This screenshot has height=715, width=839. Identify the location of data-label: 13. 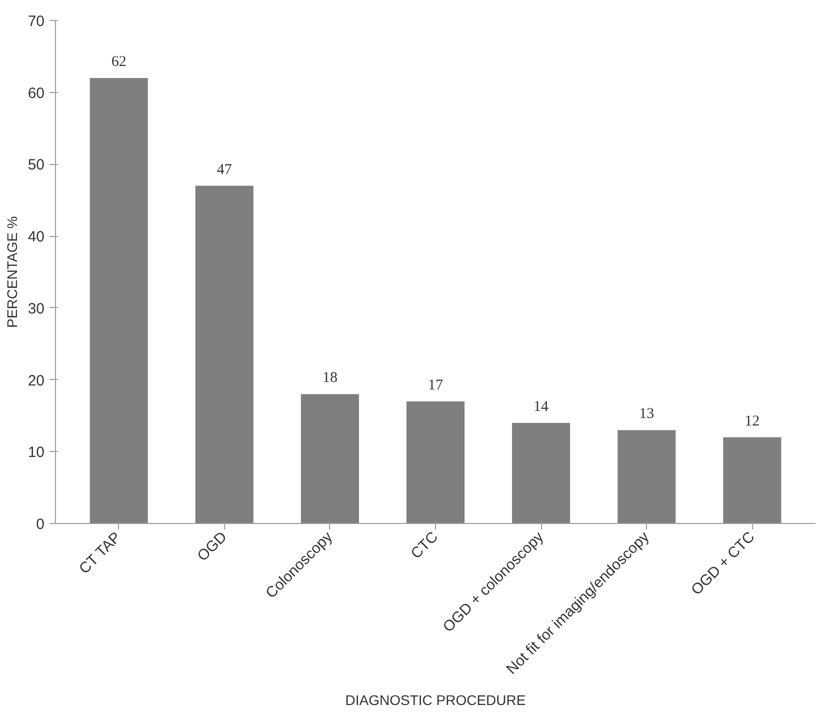
(646, 414).